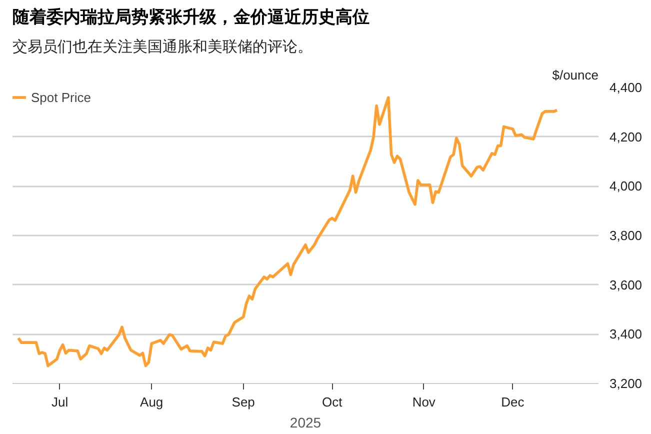 This screenshot has height=434, width=651. What do you see at coordinates (152, 402) in the screenshot?
I see `x-tick-label: Aug` at bounding box center [152, 402].